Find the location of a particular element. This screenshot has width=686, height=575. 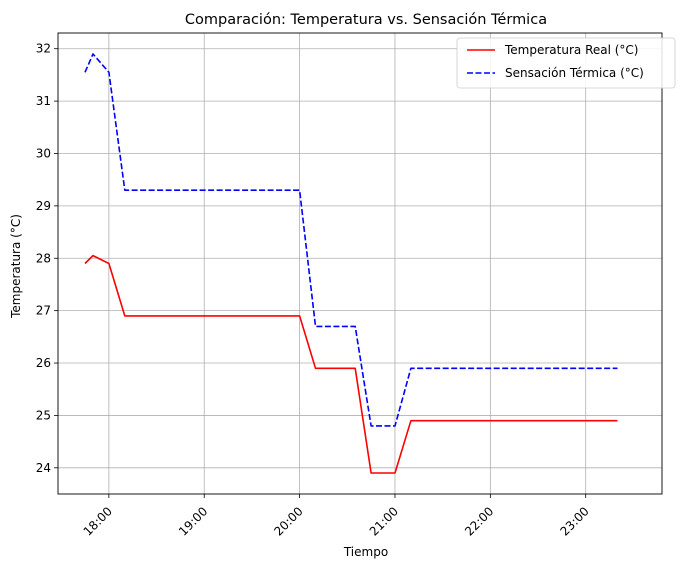

y-tick-label: 30 is located at coordinates (43, 153).